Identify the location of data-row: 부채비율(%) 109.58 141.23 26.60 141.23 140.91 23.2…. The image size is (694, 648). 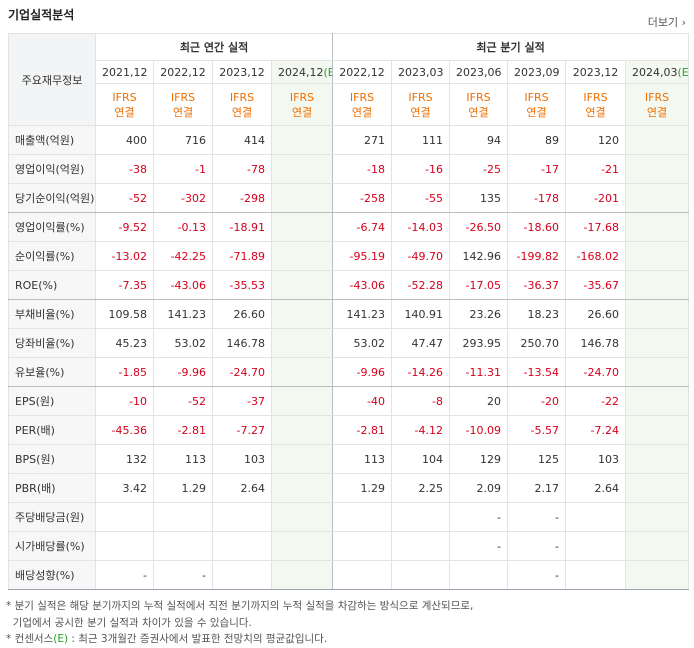
(349, 314).